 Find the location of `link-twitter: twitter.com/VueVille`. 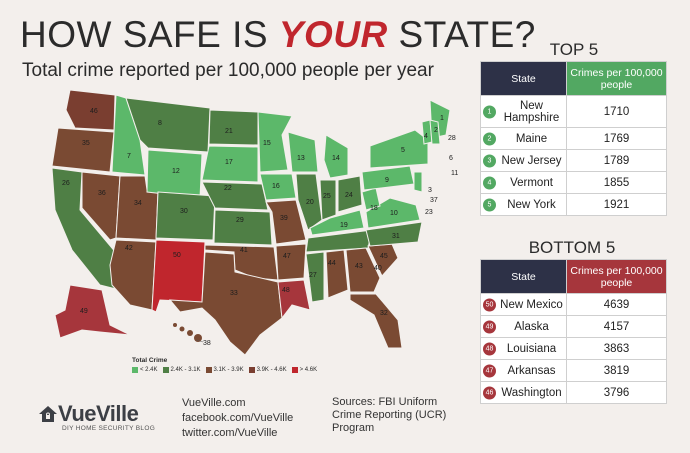

link-twitter: twitter.com/VueVille is located at coordinates (230, 433).